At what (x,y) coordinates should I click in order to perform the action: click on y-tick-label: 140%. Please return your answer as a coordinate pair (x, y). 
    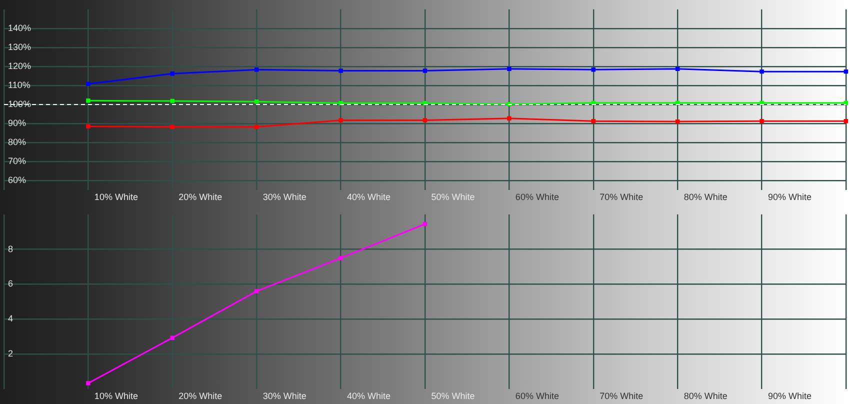
    Looking at the image, I should click on (20, 27).